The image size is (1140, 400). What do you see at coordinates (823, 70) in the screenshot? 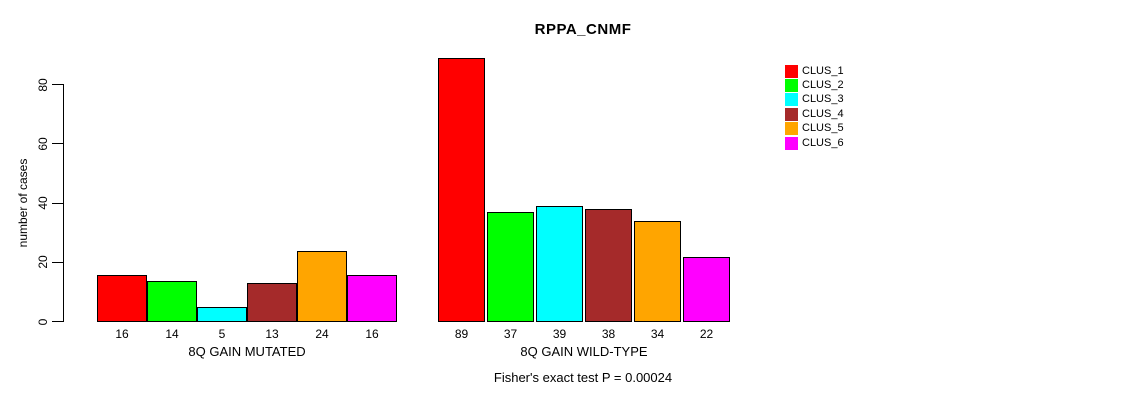
I see `legend-label: CLUS_1` at bounding box center [823, 70].